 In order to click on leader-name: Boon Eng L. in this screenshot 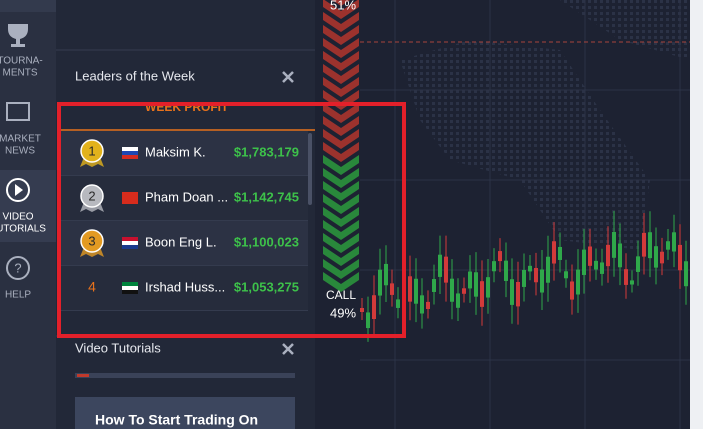, I will do `click(181, 241)`.